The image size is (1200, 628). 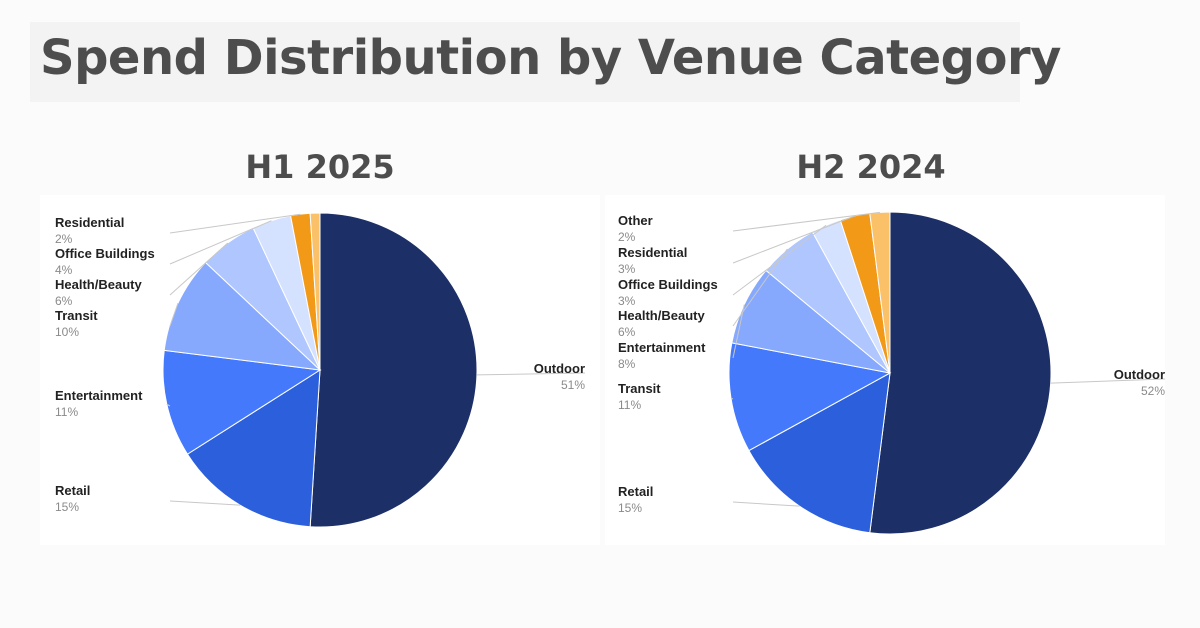 What do you see at coordinates (573, 385) in the screenshot?
I see `slice-value-outdoor: 51%` at bounding box center [573, 385].